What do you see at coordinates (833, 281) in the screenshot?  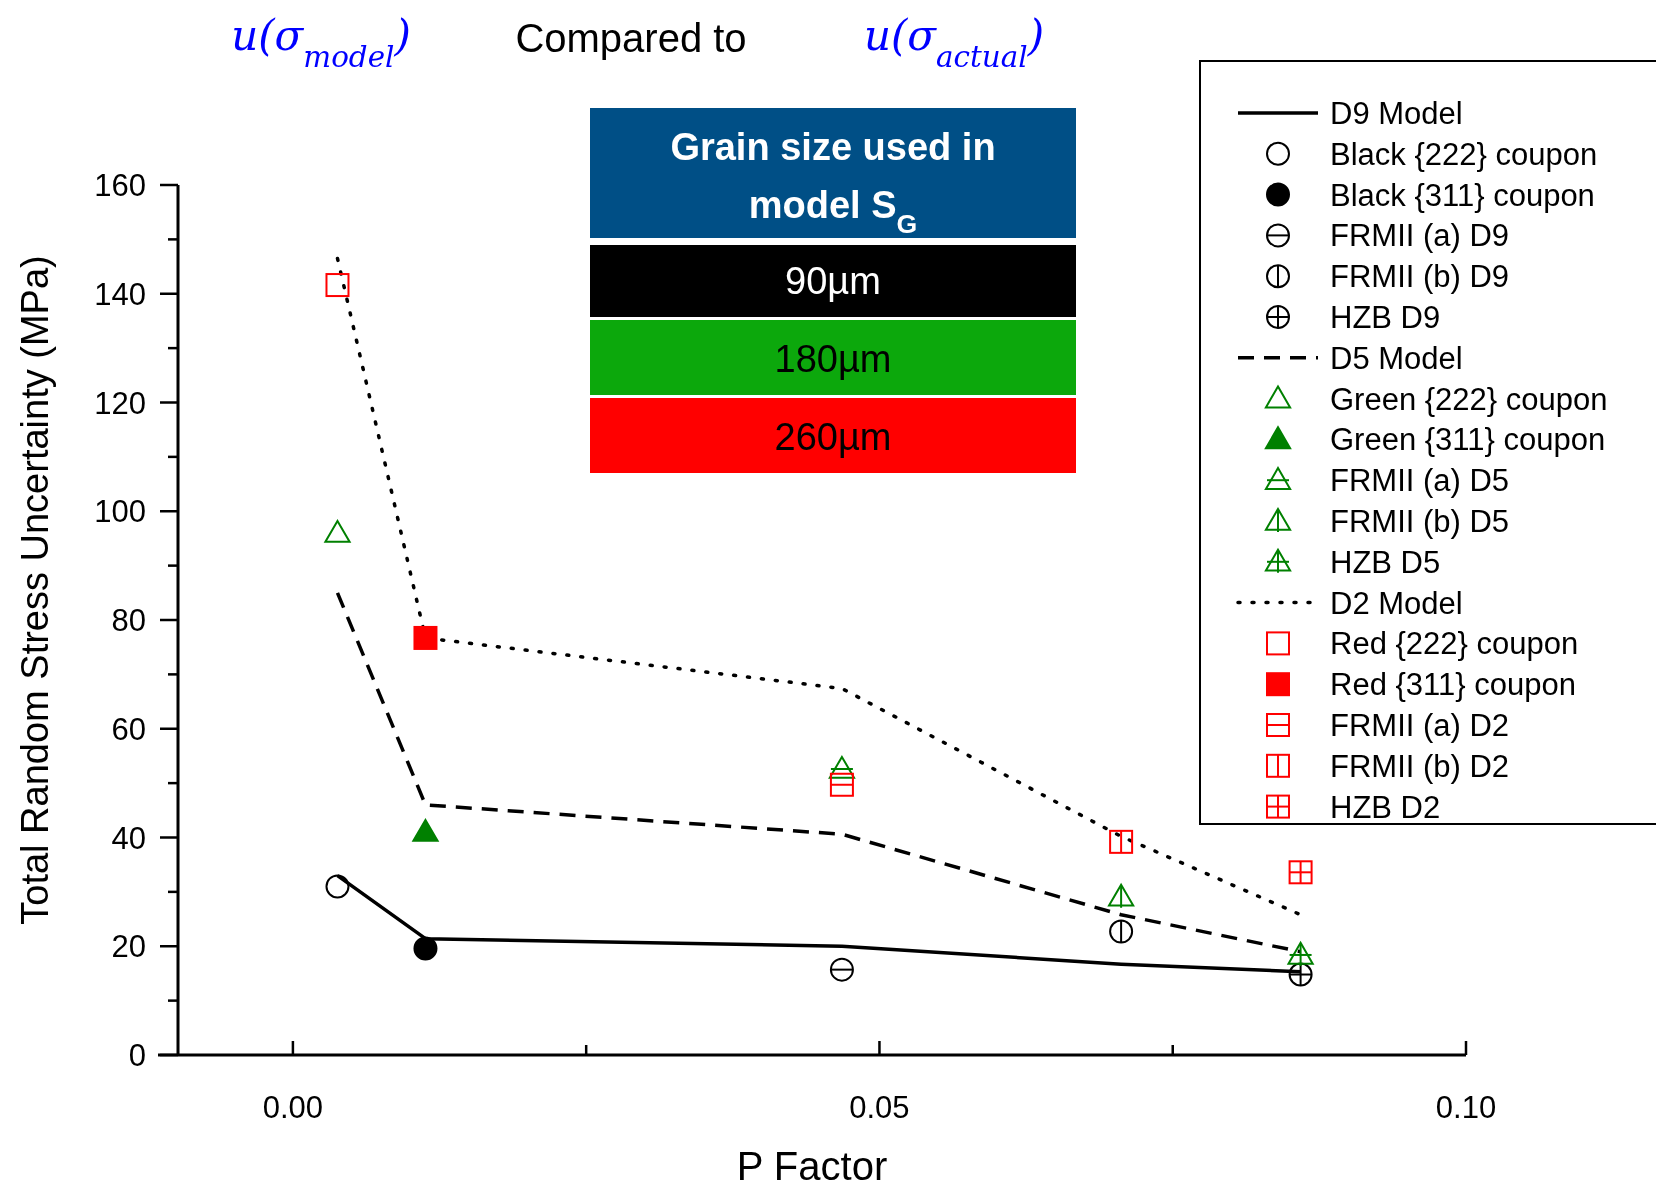 I see `annotation: 90µm` at bounding box center [833, 281].